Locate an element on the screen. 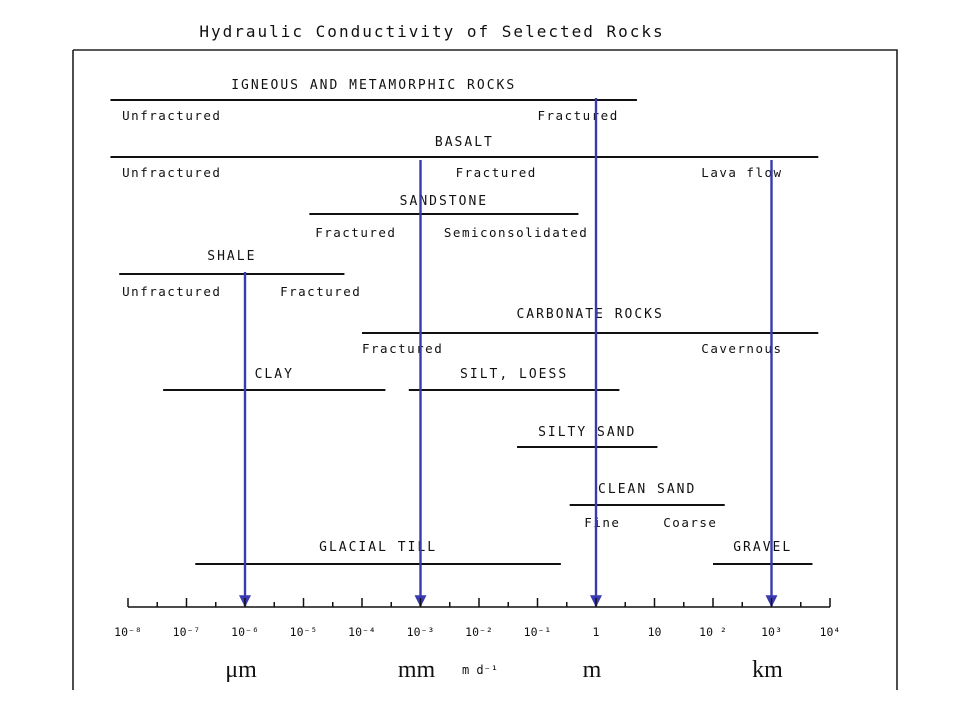 The width and height of the screenshot is (960, 720). group-label-shale: SHALE is located at coordinates (231, 256).